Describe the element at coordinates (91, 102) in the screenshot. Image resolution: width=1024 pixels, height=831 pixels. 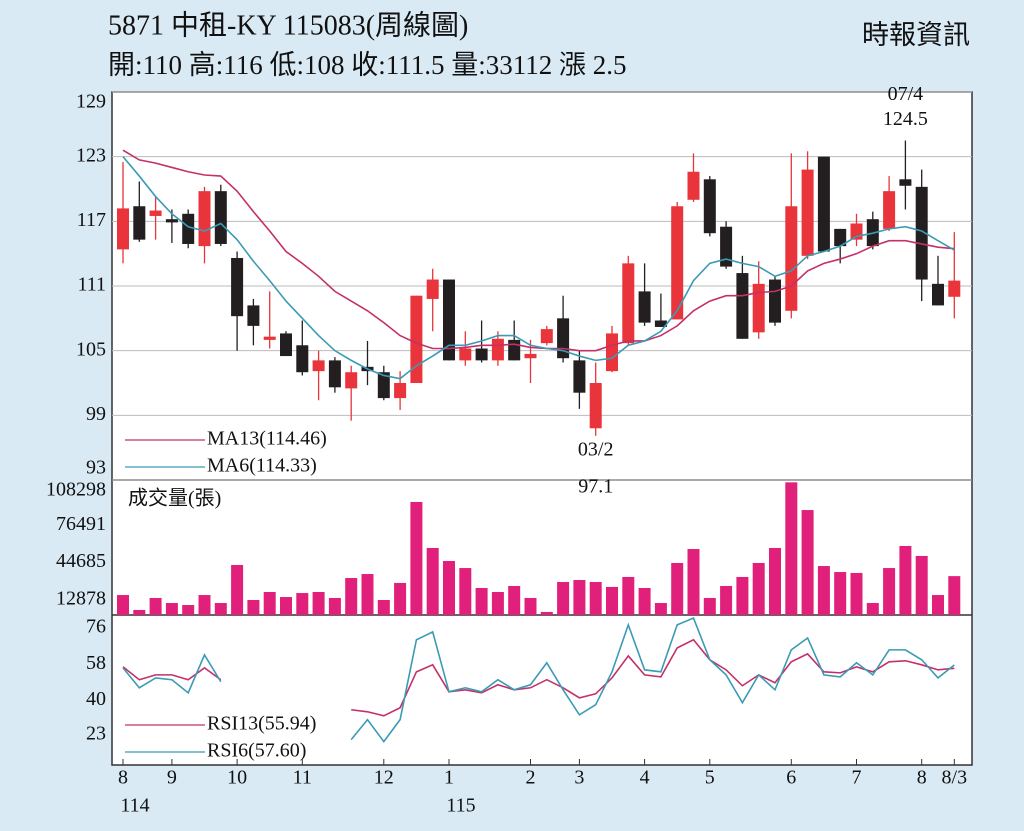
I see `y-tick-label: 129` at that location.